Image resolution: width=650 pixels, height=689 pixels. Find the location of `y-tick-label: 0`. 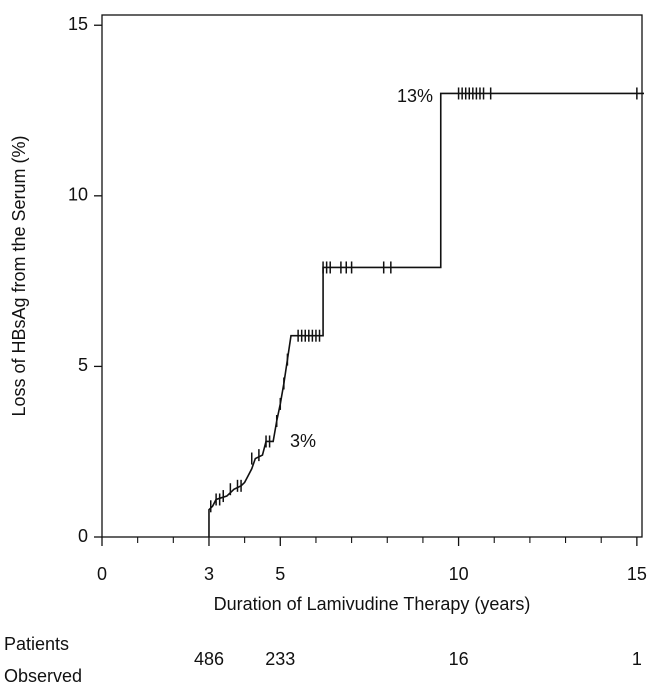

y-tick-label: 0 is located at coordinates (83, 536).